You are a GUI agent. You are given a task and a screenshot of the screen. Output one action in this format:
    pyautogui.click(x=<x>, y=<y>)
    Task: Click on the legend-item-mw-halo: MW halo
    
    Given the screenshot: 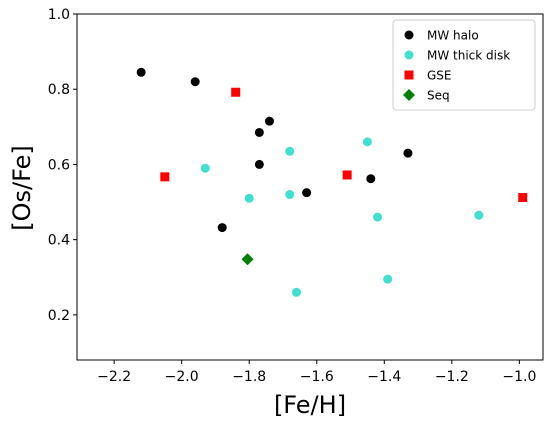 What is the action you would take?
    pyautogui.click(x=441, y=36)
    